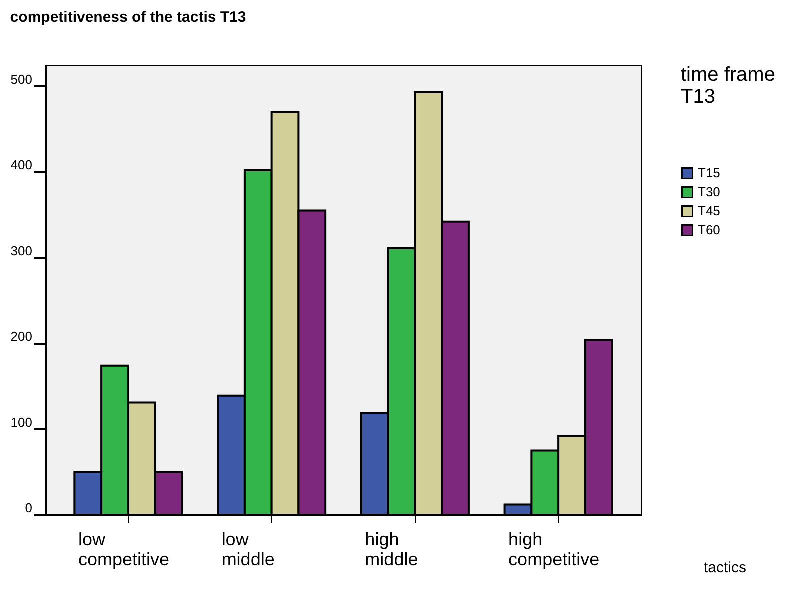  What do you see at coordinates (709, 211) in the screenshot?
I see `legend-label: T45` at bounding box center [709, 211].